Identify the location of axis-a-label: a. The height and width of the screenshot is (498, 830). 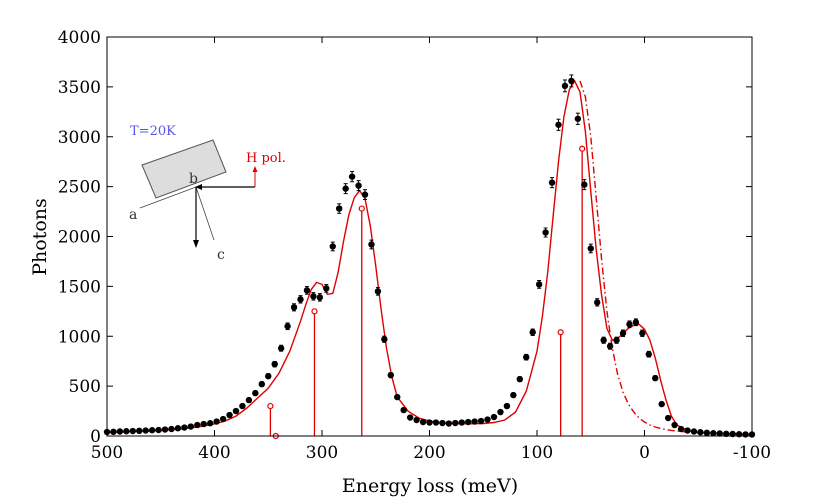
(133, 215).